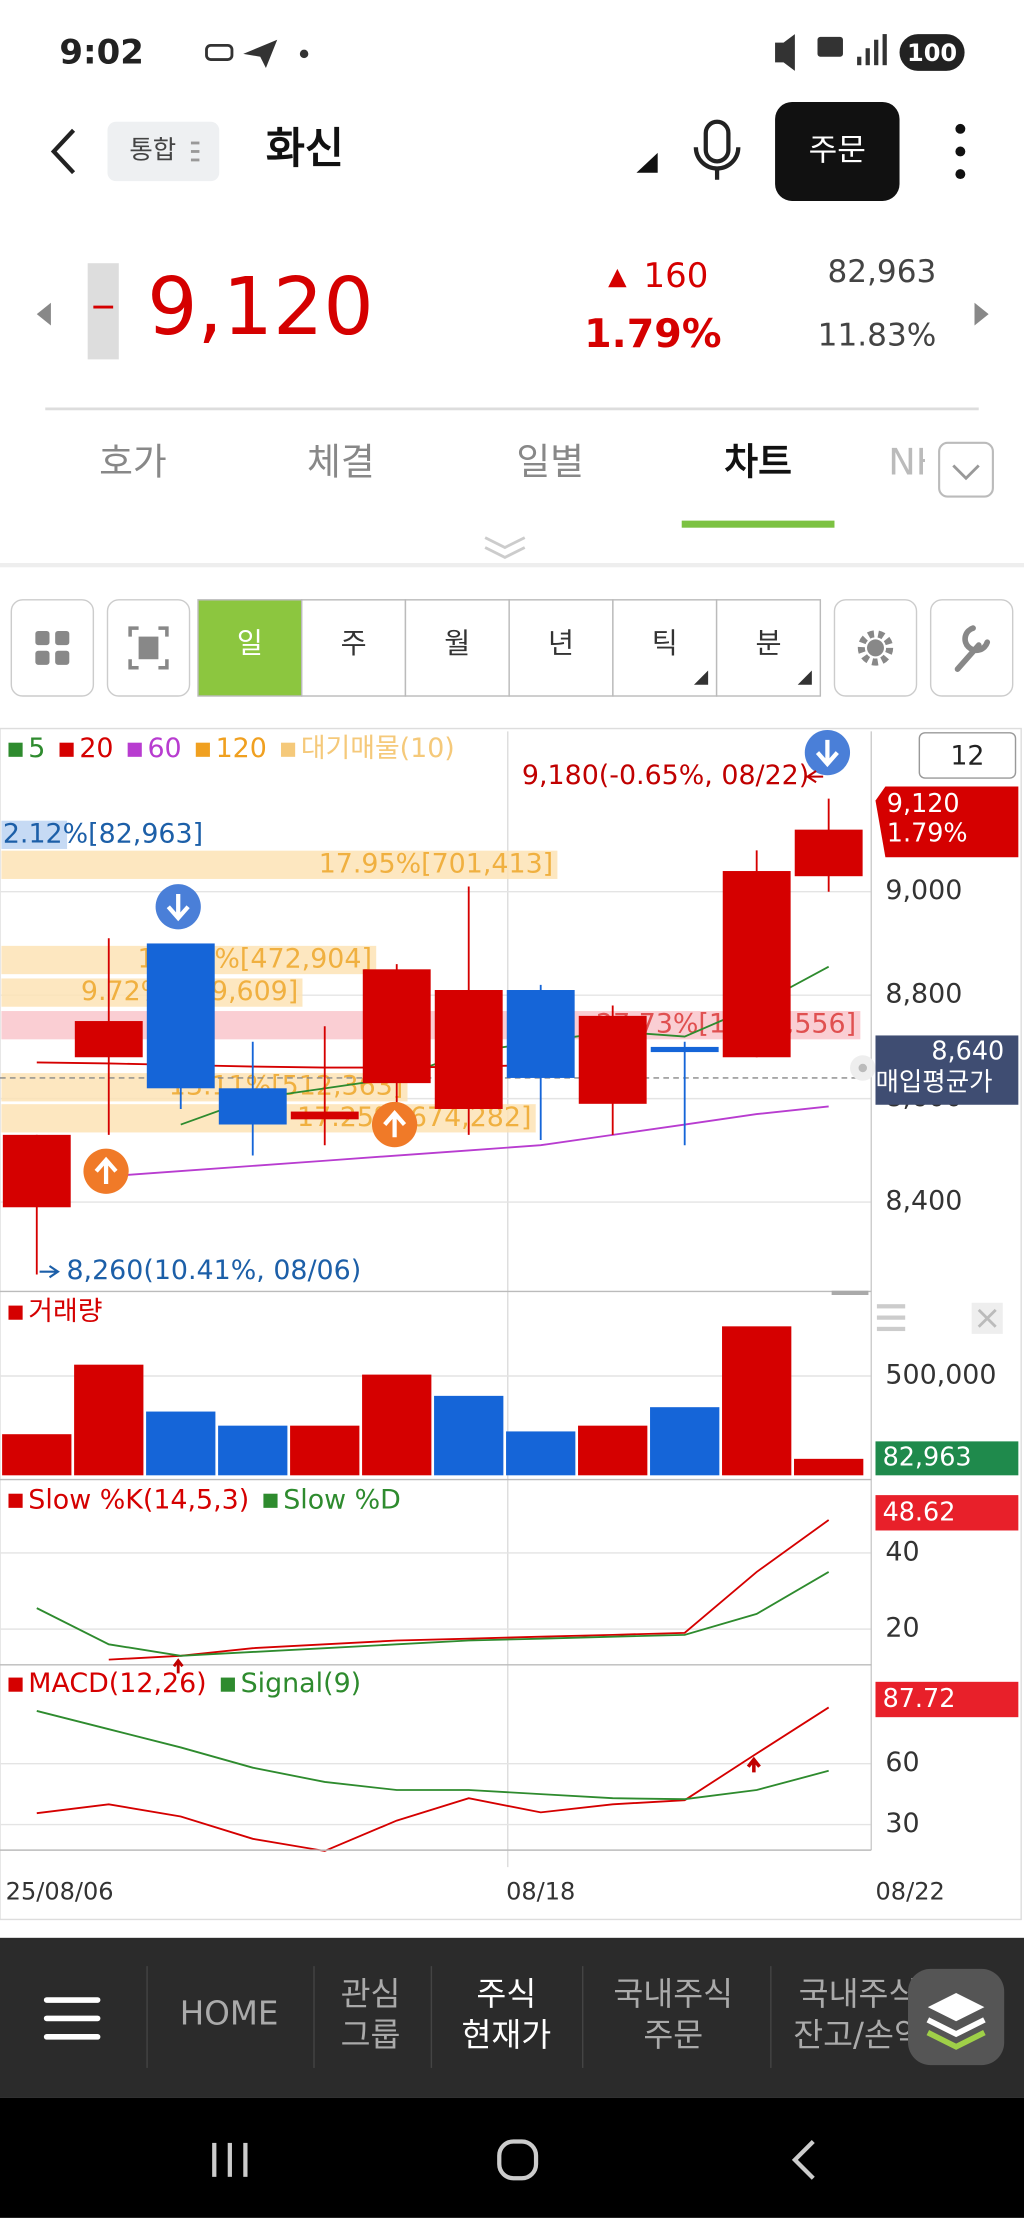 The width and height of the screenshot is (1024, 2218). I want to click on mic-button, so click(717, 149).